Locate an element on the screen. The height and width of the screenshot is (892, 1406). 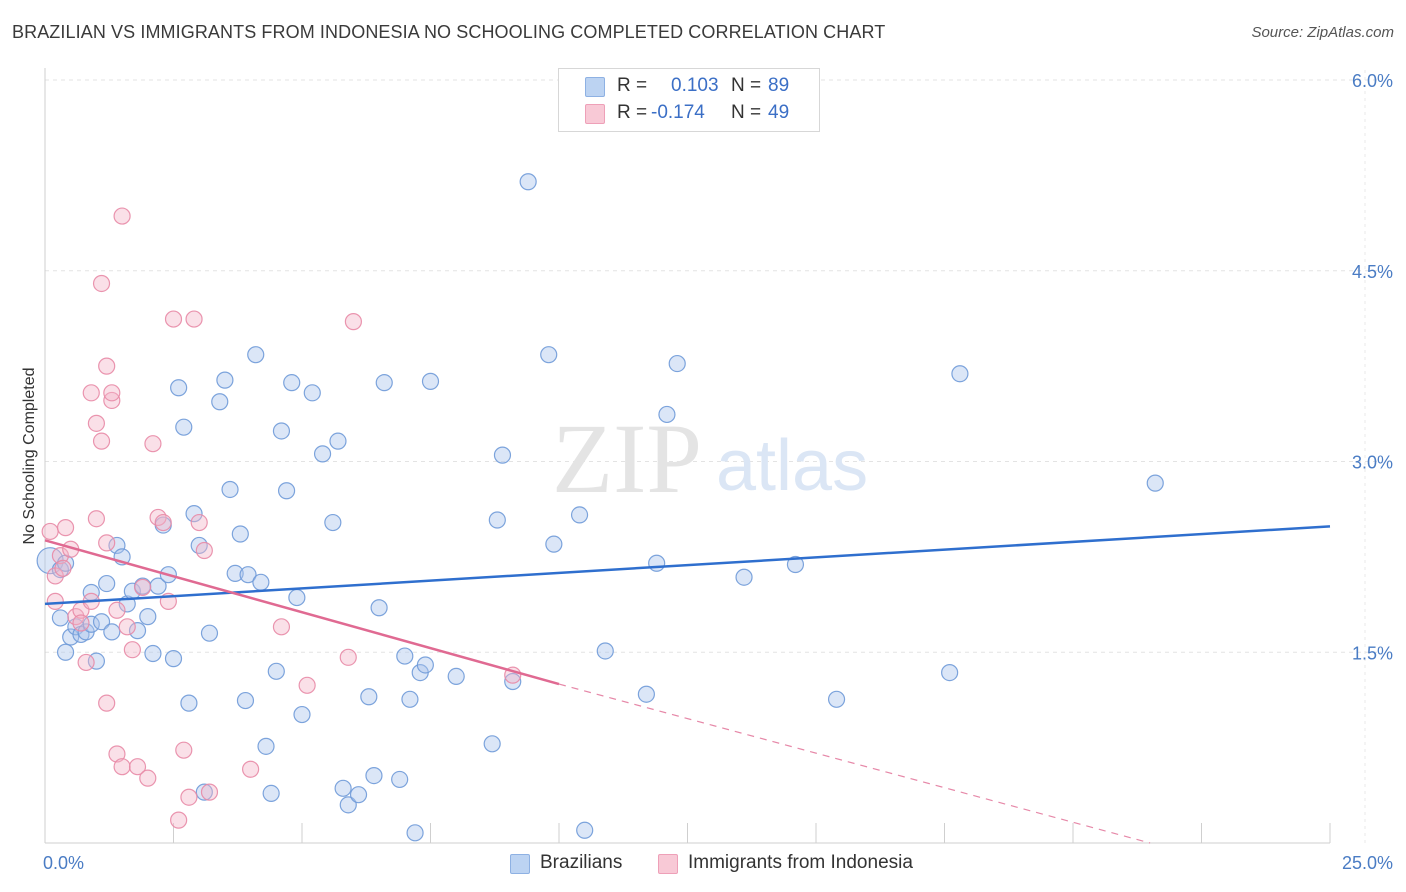
trend-line-indonesia is located at coordinates (302, 612).